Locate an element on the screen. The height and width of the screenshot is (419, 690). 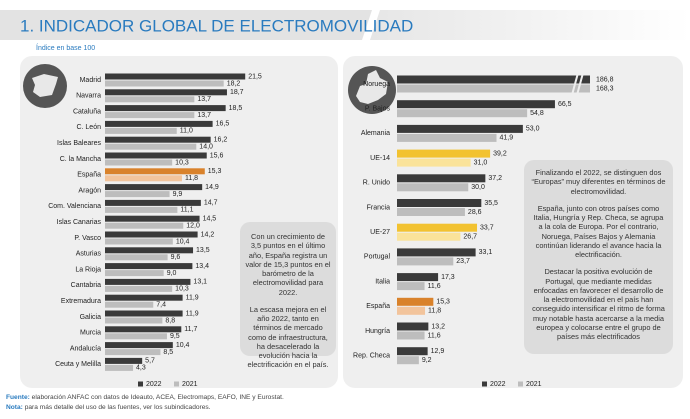
category-label: Aragón is located at coordinates (89, 190).